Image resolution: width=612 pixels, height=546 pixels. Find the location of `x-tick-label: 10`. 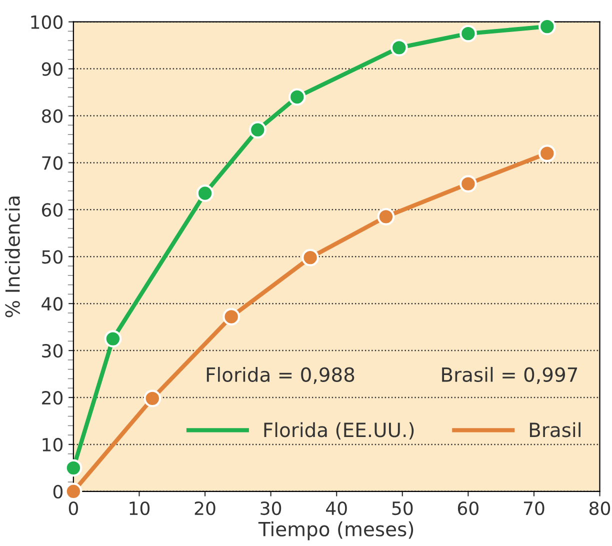

x-tick-label: 10 is located at coordinates (140, 508).